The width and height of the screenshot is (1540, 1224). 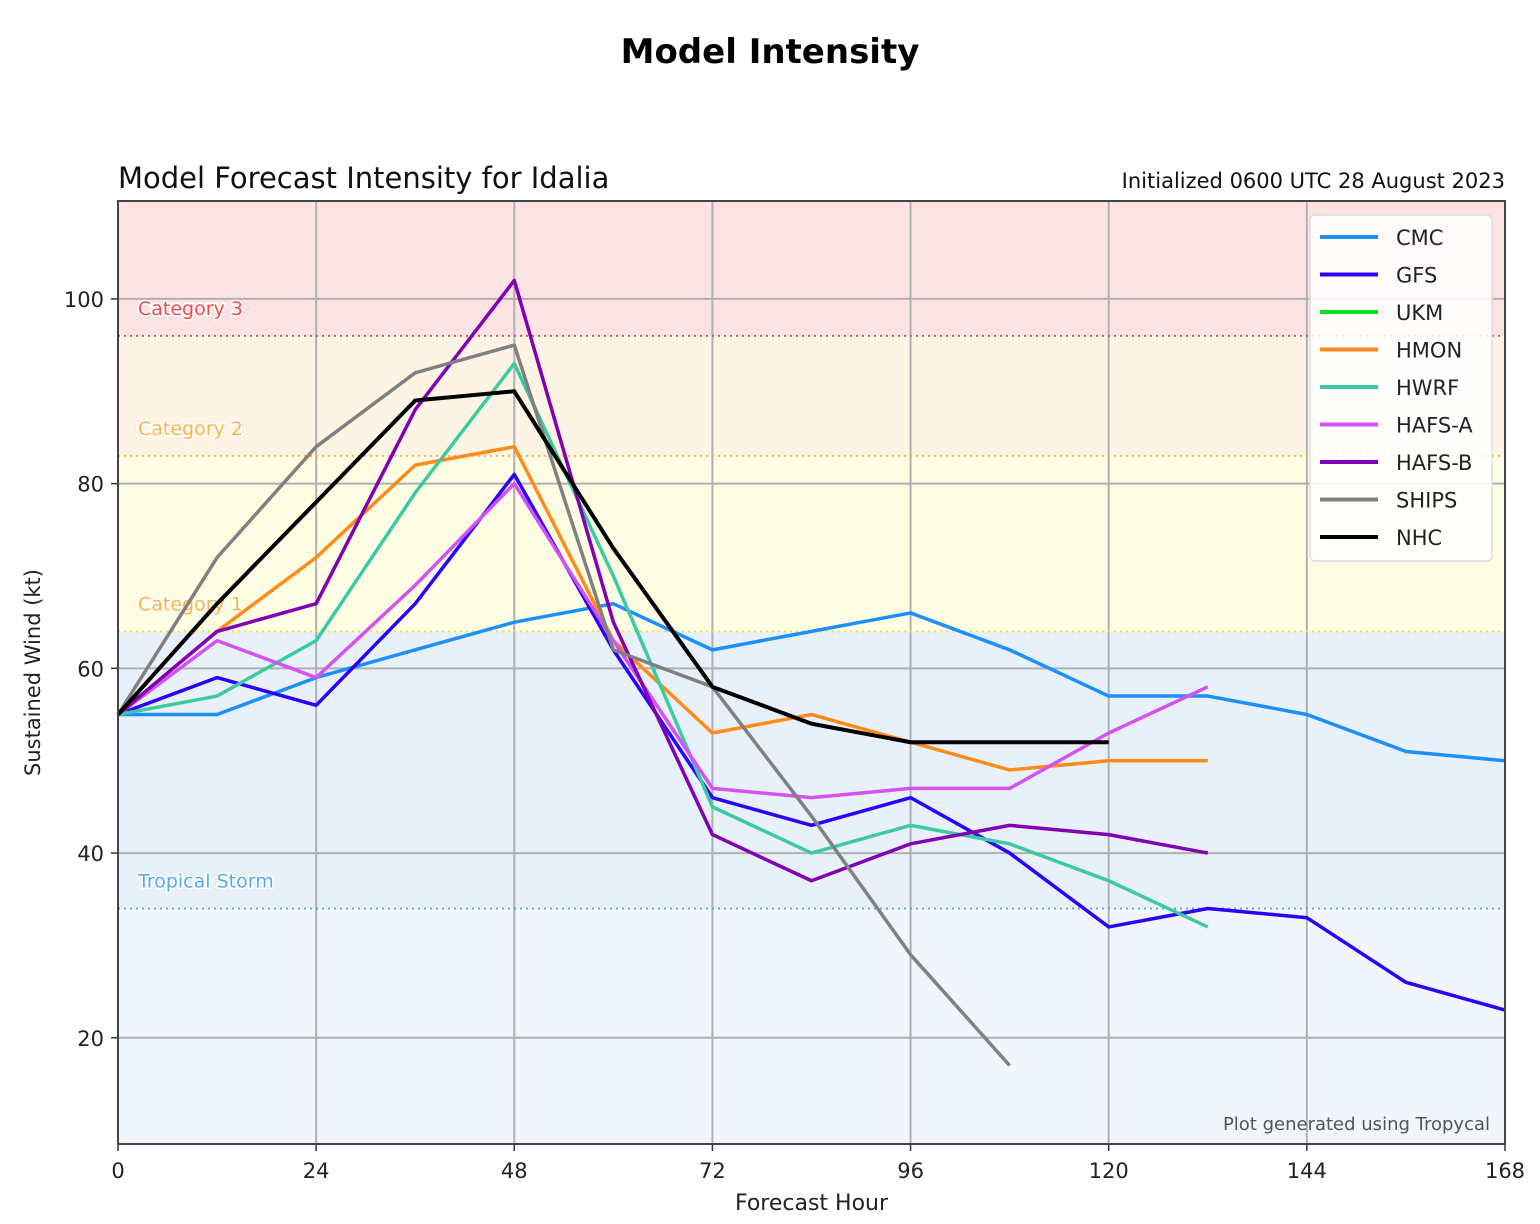 What do you see at coordinates (1356, 1124) in the screenshot?
I see `footer-credit: Plot generated using Tropycal` at bounding box center [1356, 1124].